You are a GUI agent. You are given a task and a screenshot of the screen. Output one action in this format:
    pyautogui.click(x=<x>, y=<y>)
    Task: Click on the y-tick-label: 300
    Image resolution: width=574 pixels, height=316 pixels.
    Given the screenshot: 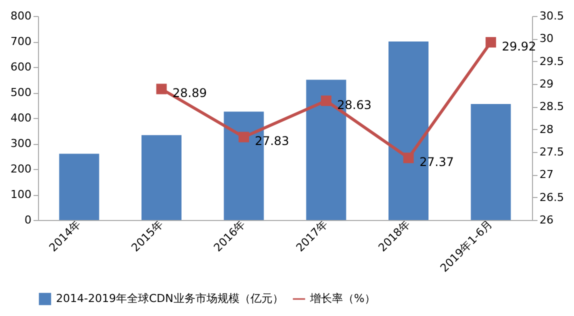 What is the action you would take?
    pyautogui.click(x=21, y=143)
    